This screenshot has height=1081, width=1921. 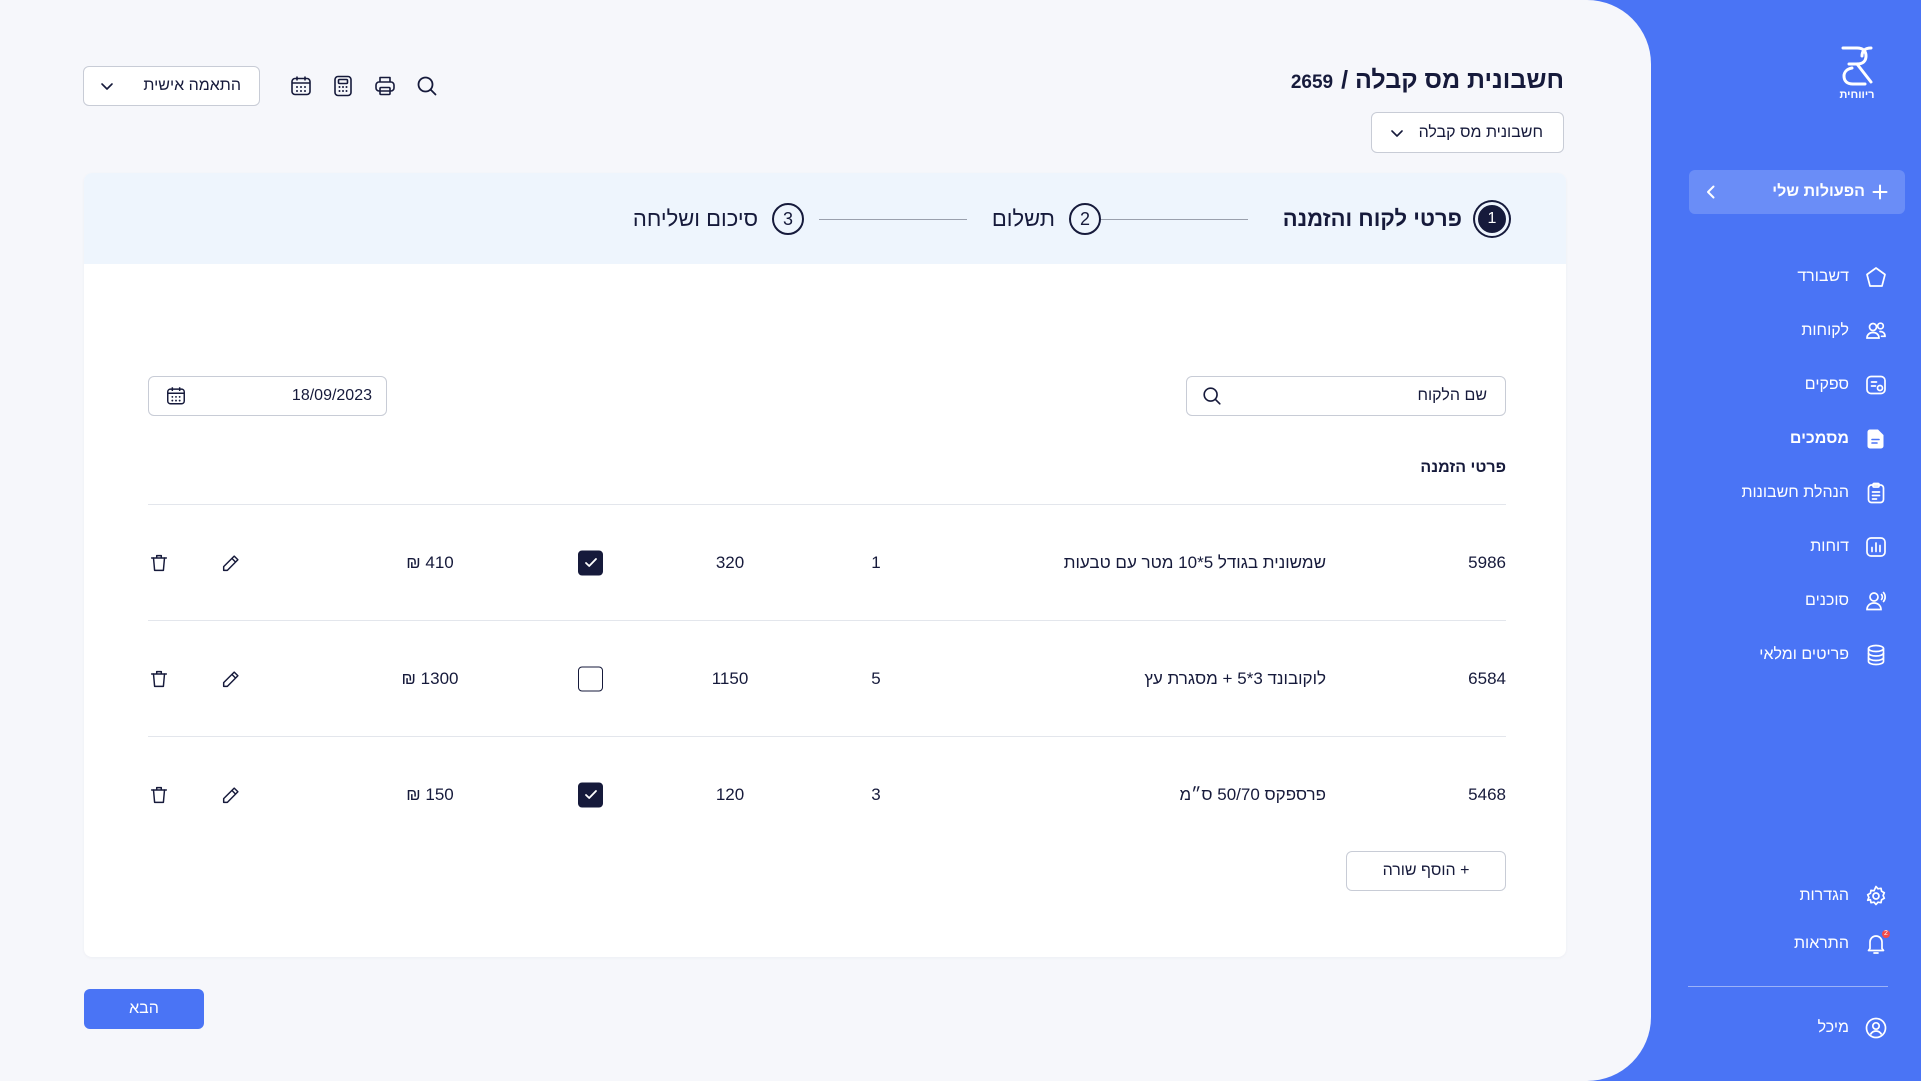 I want to click on user-item: מיכל, so click(x=1853, y=1028).